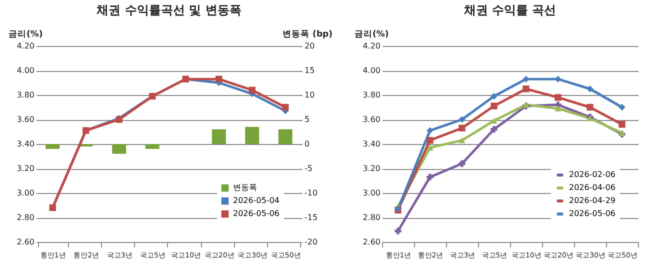 The height and width of the screenshot is (270, 658). What do you see at coordinates (307, 35) in the screenshot?
I see `y2-axis-title: 변동폭 (bp)` at bounding box center [307, 35].